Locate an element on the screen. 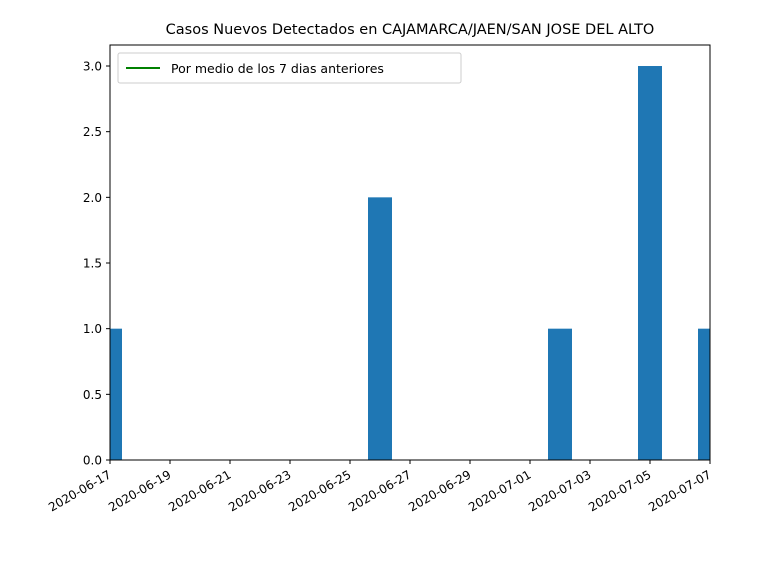 The height and width of the screenshot is (576, 768). y-tick-label: 3.0 is located at coordinates (92, 67).